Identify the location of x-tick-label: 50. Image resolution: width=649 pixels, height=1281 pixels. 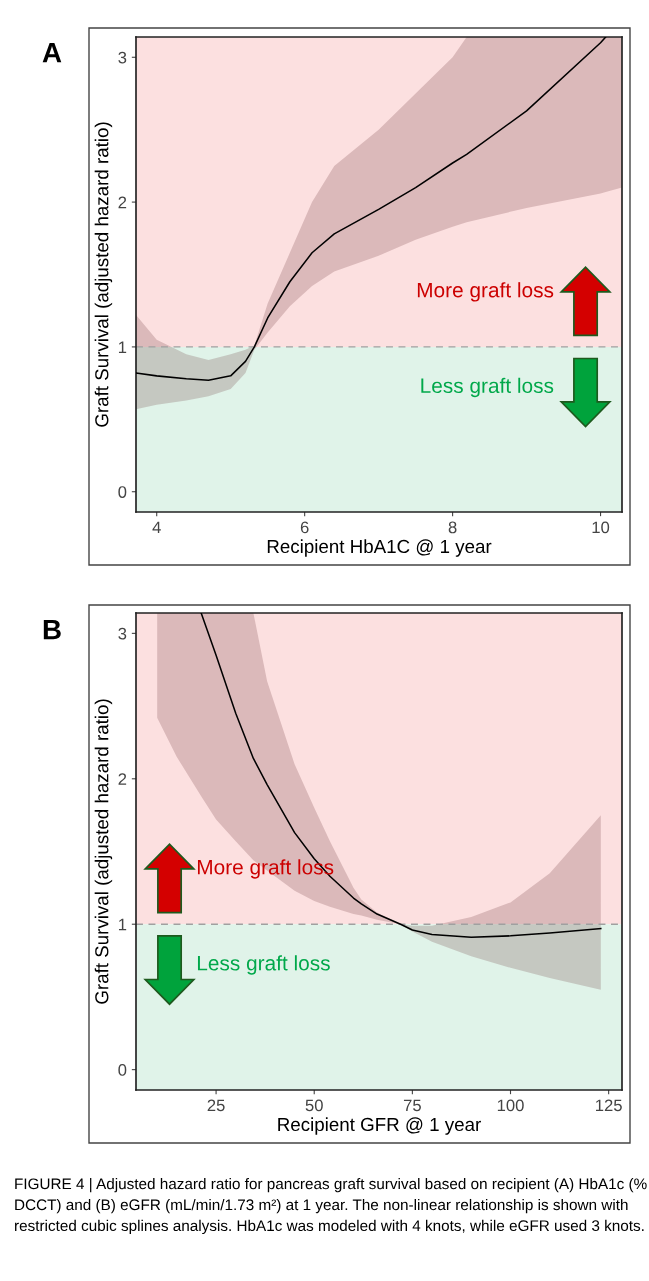
(314, 1105).